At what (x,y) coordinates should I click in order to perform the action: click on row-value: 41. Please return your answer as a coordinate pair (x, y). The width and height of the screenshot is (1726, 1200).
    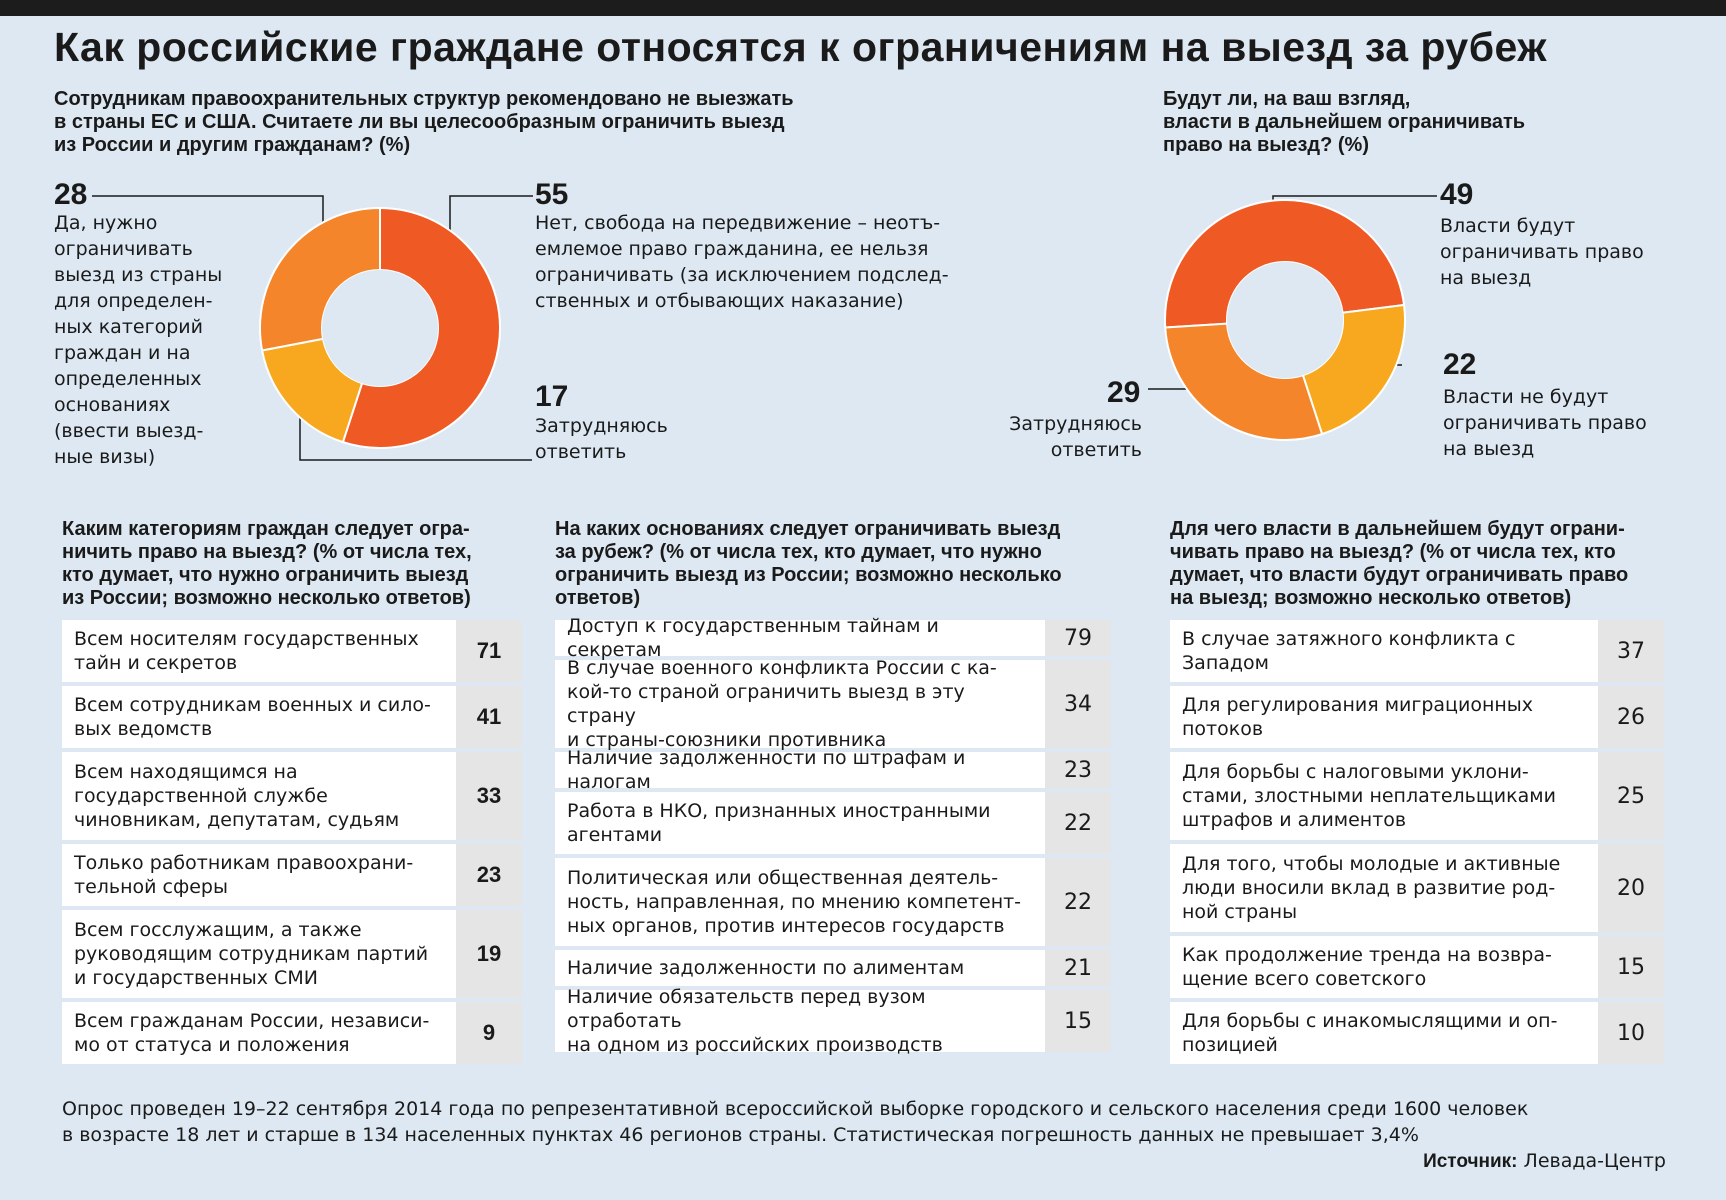
    Looking at the image, I should click on (489, 717).